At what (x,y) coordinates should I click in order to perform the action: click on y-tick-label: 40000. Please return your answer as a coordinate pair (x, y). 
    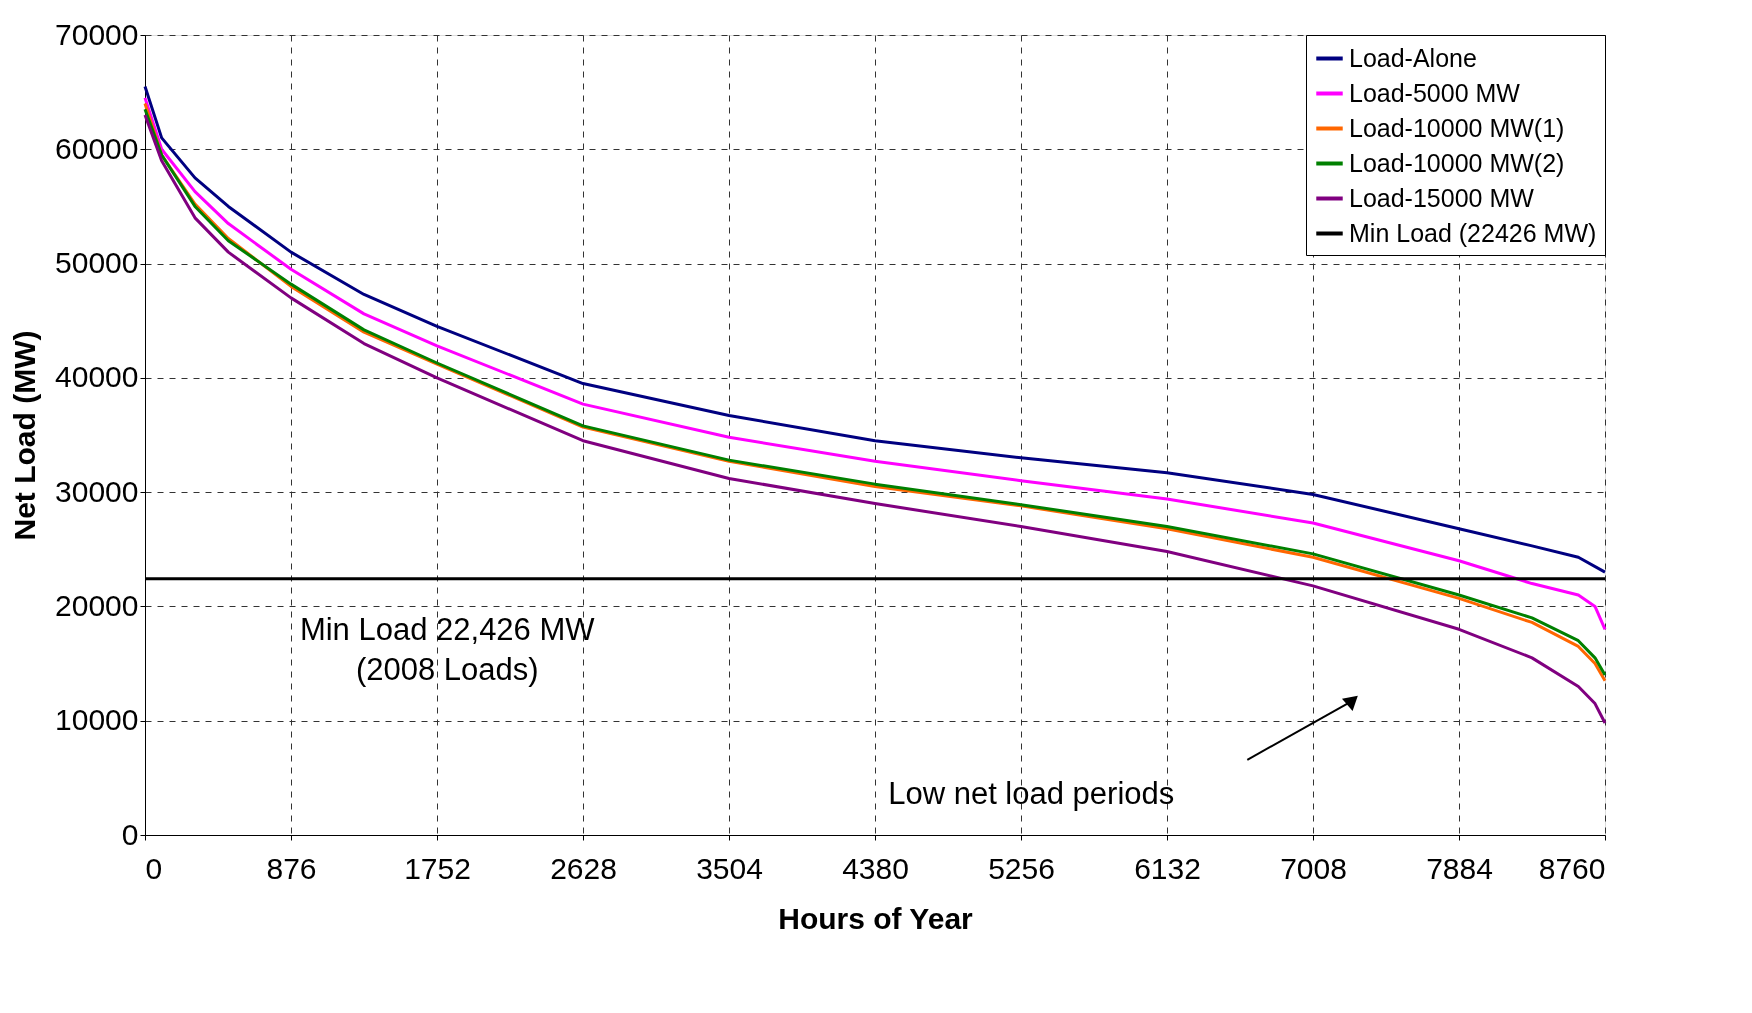
    Looking at the image, I should click on (97, 377).